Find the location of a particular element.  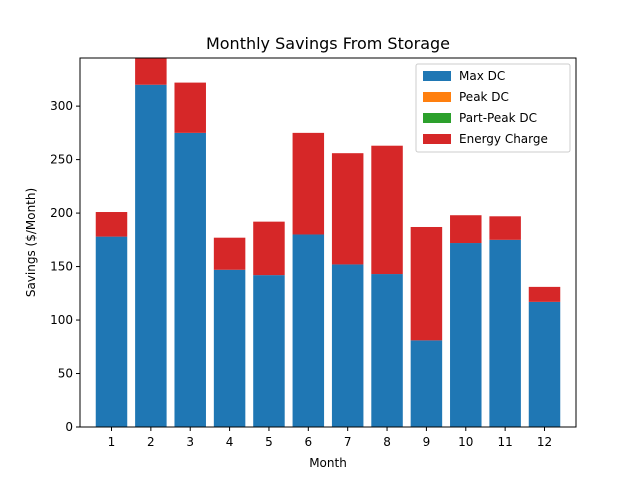

x-tick-label: 12 is located at coordinates (544, 442).